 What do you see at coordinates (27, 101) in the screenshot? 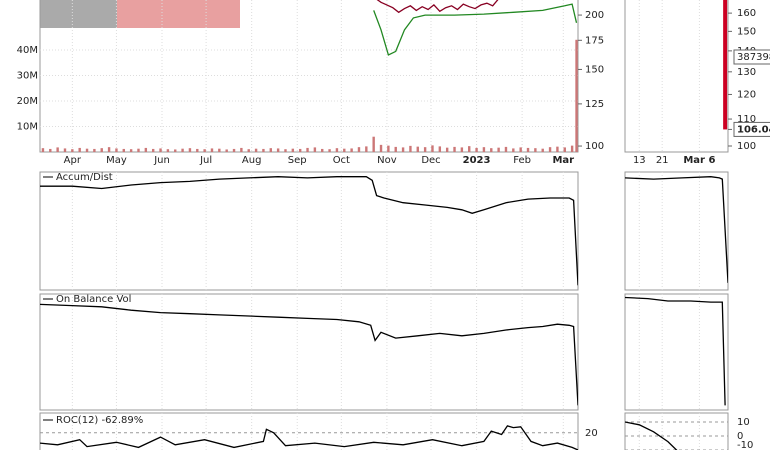
I see `volume-tick-label: 20M` at bounding box center [27, 101].